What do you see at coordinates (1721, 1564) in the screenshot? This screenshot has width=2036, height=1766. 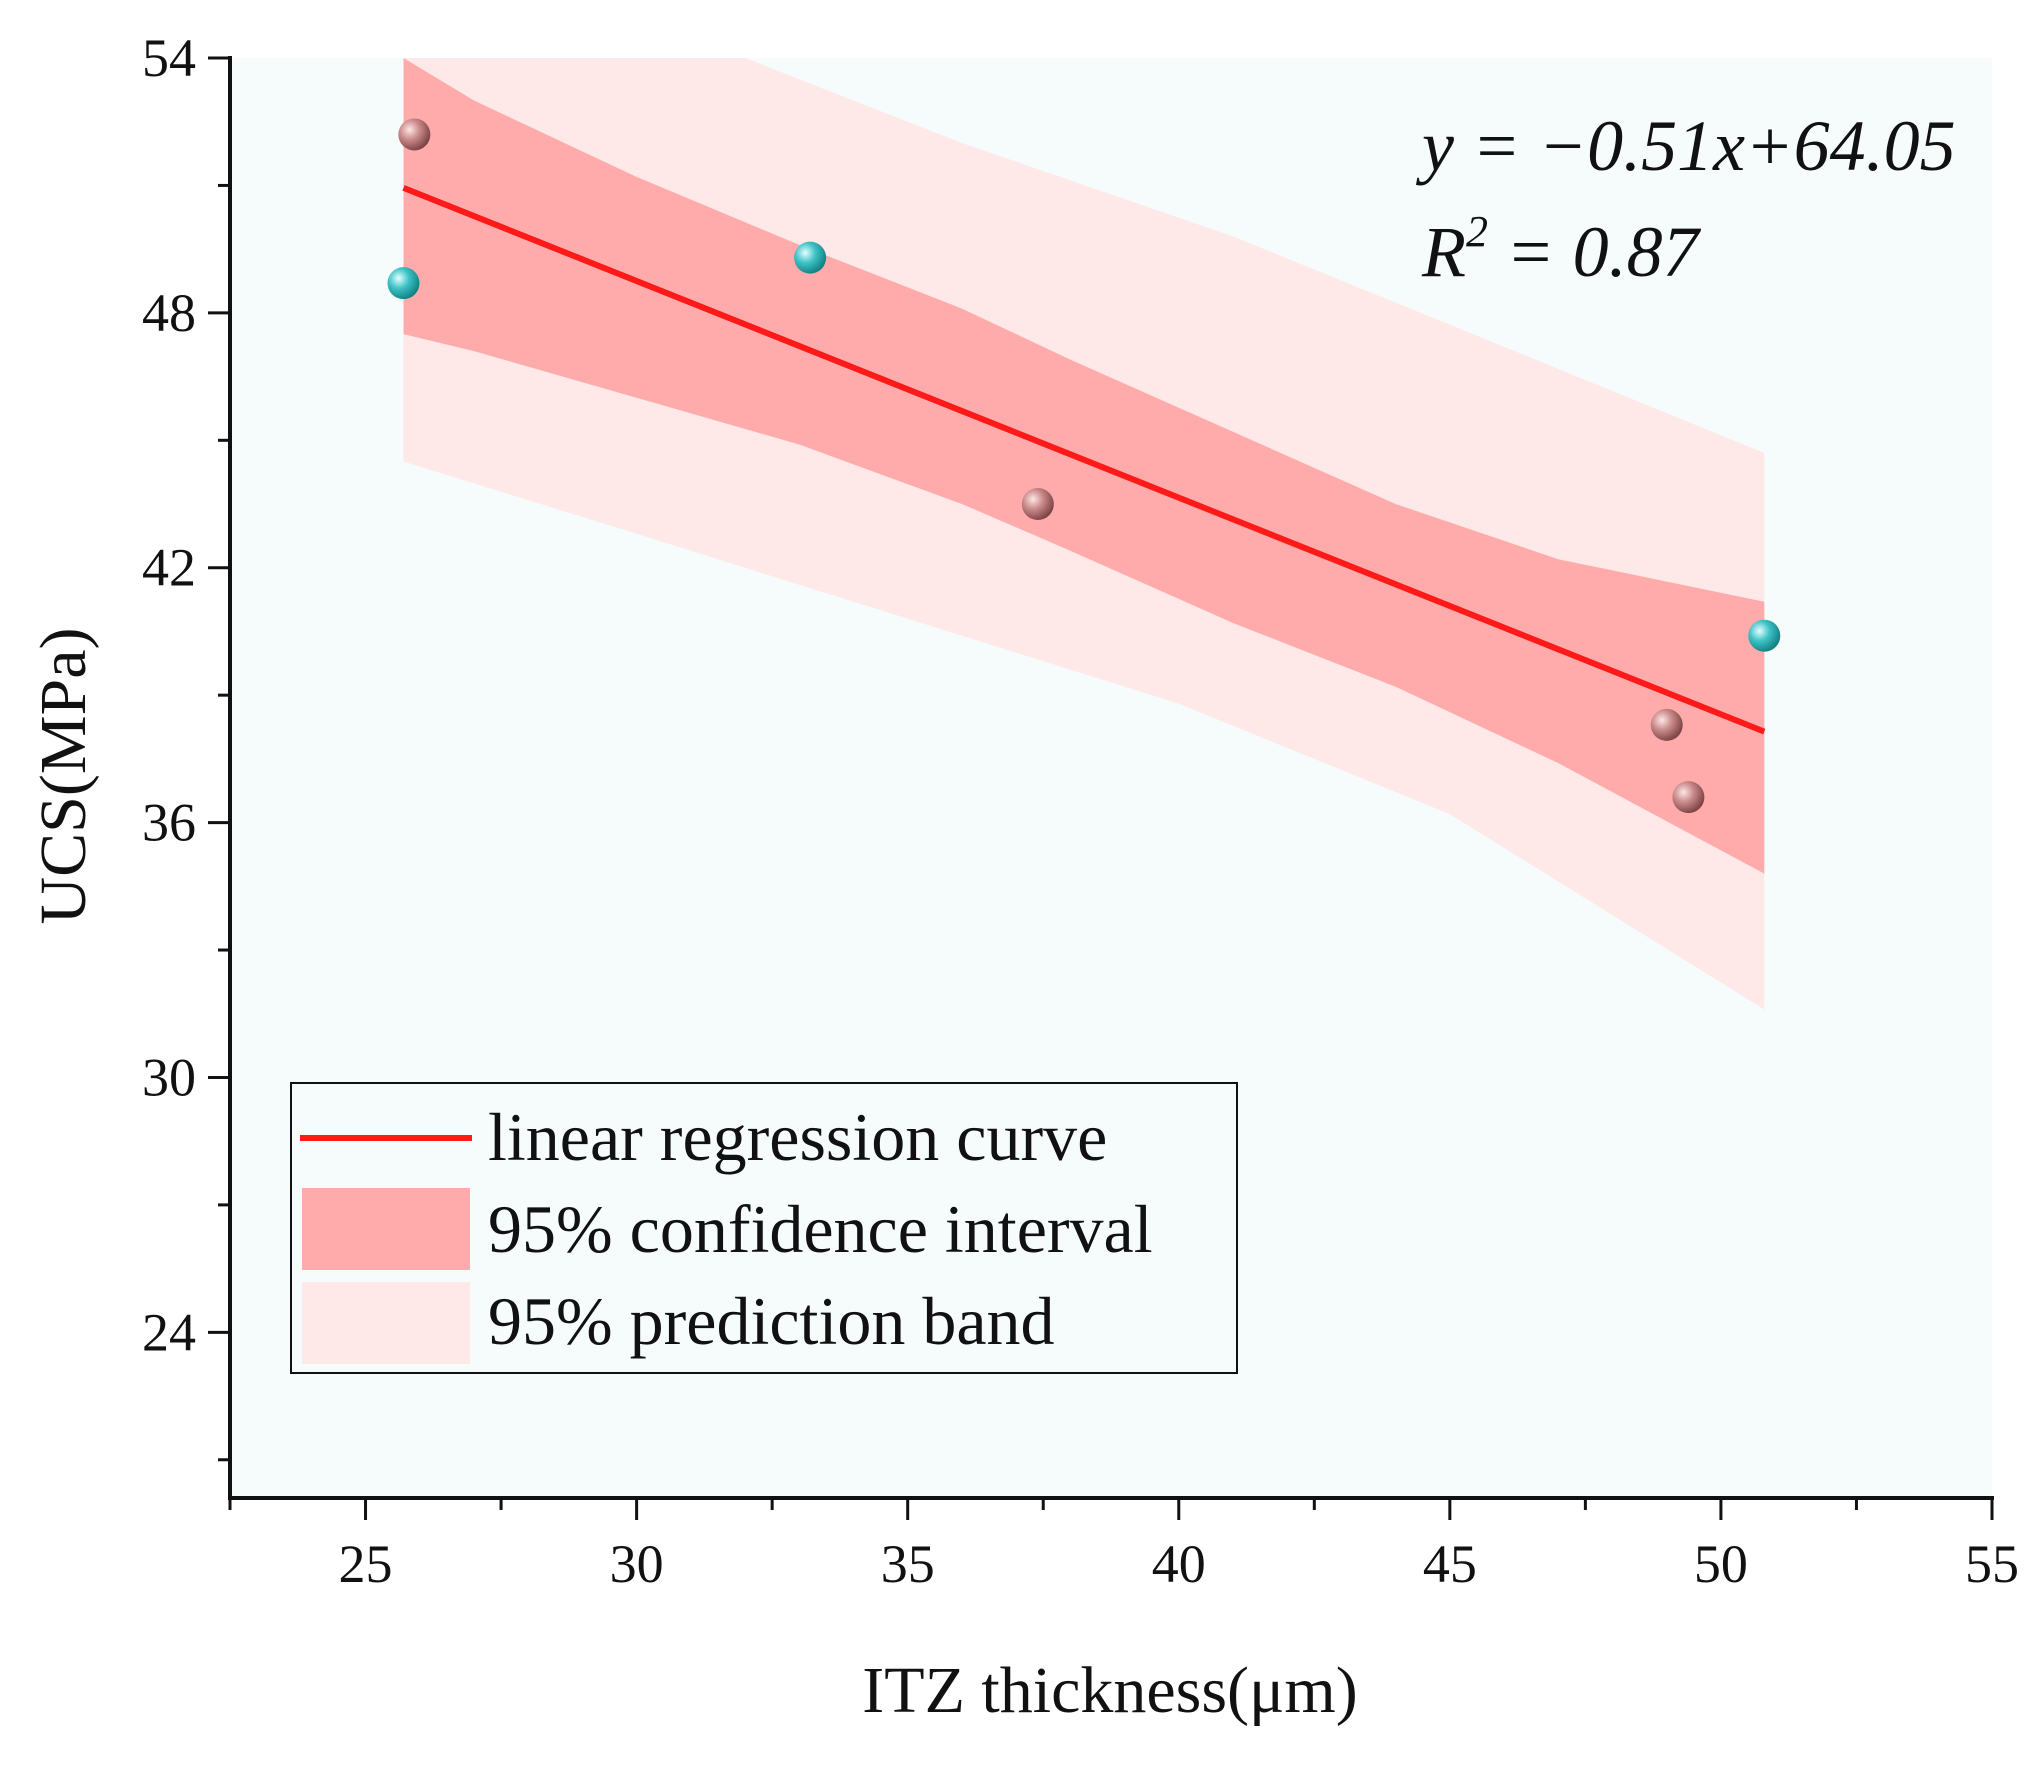 I see `x-tick-label: 50` at bounding box center [1721, 1564].